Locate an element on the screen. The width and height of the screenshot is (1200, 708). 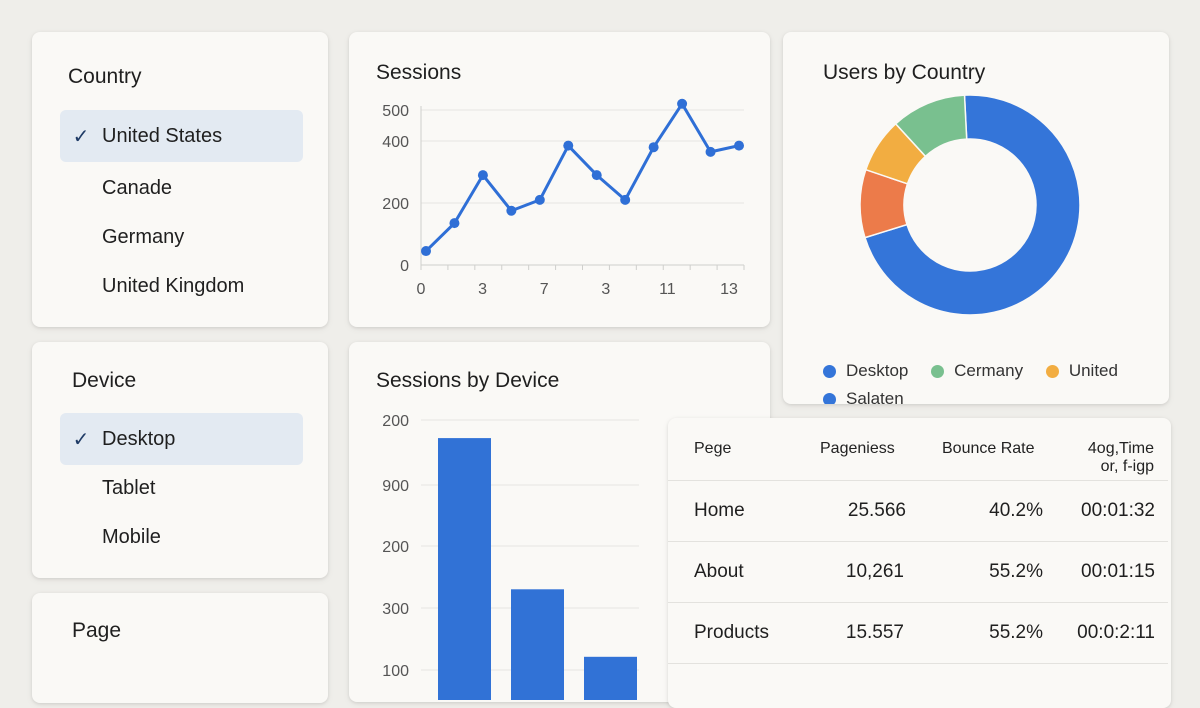
table-row: Home 25.566 40.2% 00:01:32 is located at coordinates (918, 511).